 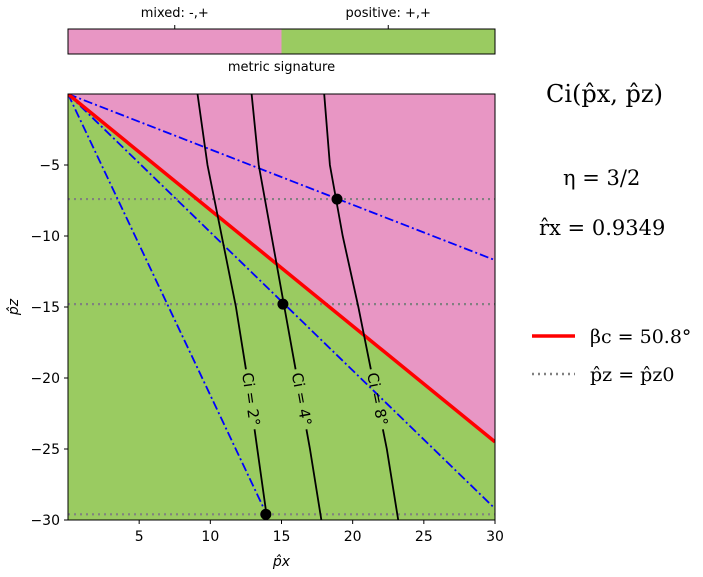 What do you see at coordinates (604, 94) in the screenshot?
I see `side-title: Ci(p̂x, p̂z)` at bounding box center [604, 94].